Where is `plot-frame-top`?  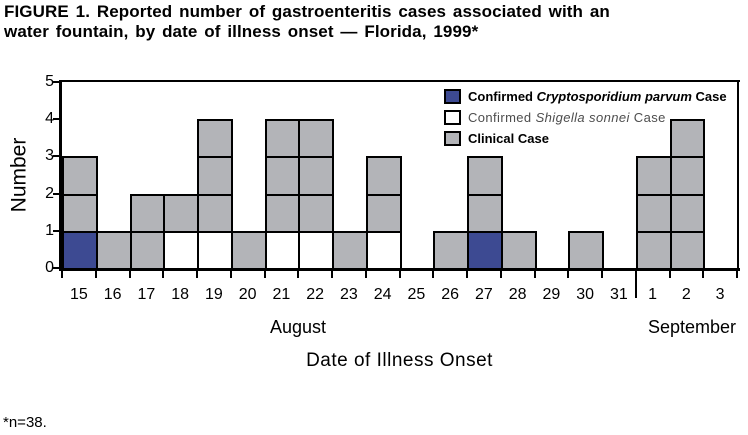
plot-frame-top is located at coordinates (399, 81).